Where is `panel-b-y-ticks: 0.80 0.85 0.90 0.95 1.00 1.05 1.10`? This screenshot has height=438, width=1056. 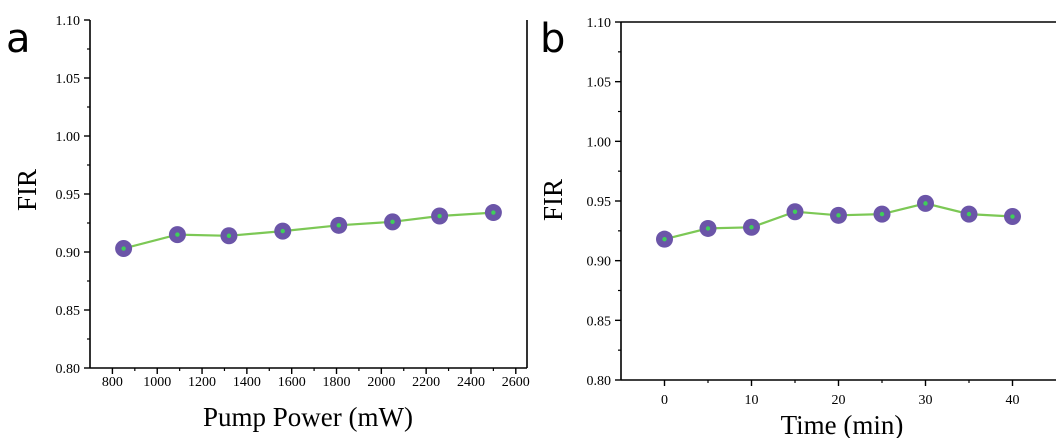
panel-b-y-ticks: 0.80 0.85 0.90 0.95 1.00 1.05 1.10 is located at coordinates (604, 202).